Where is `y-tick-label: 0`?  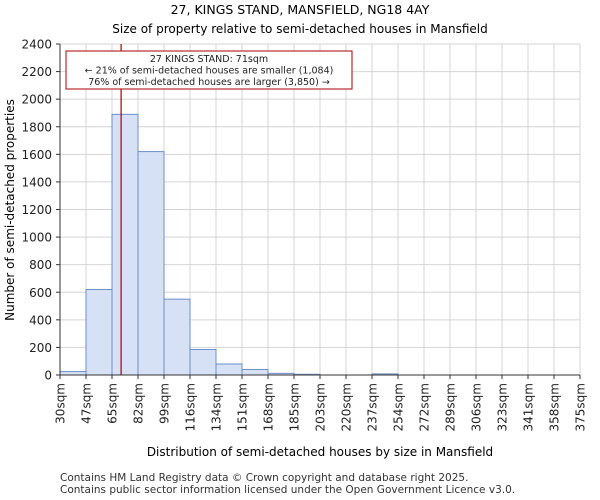
y-tick-label: 0 is located at coordinates (48, 376).